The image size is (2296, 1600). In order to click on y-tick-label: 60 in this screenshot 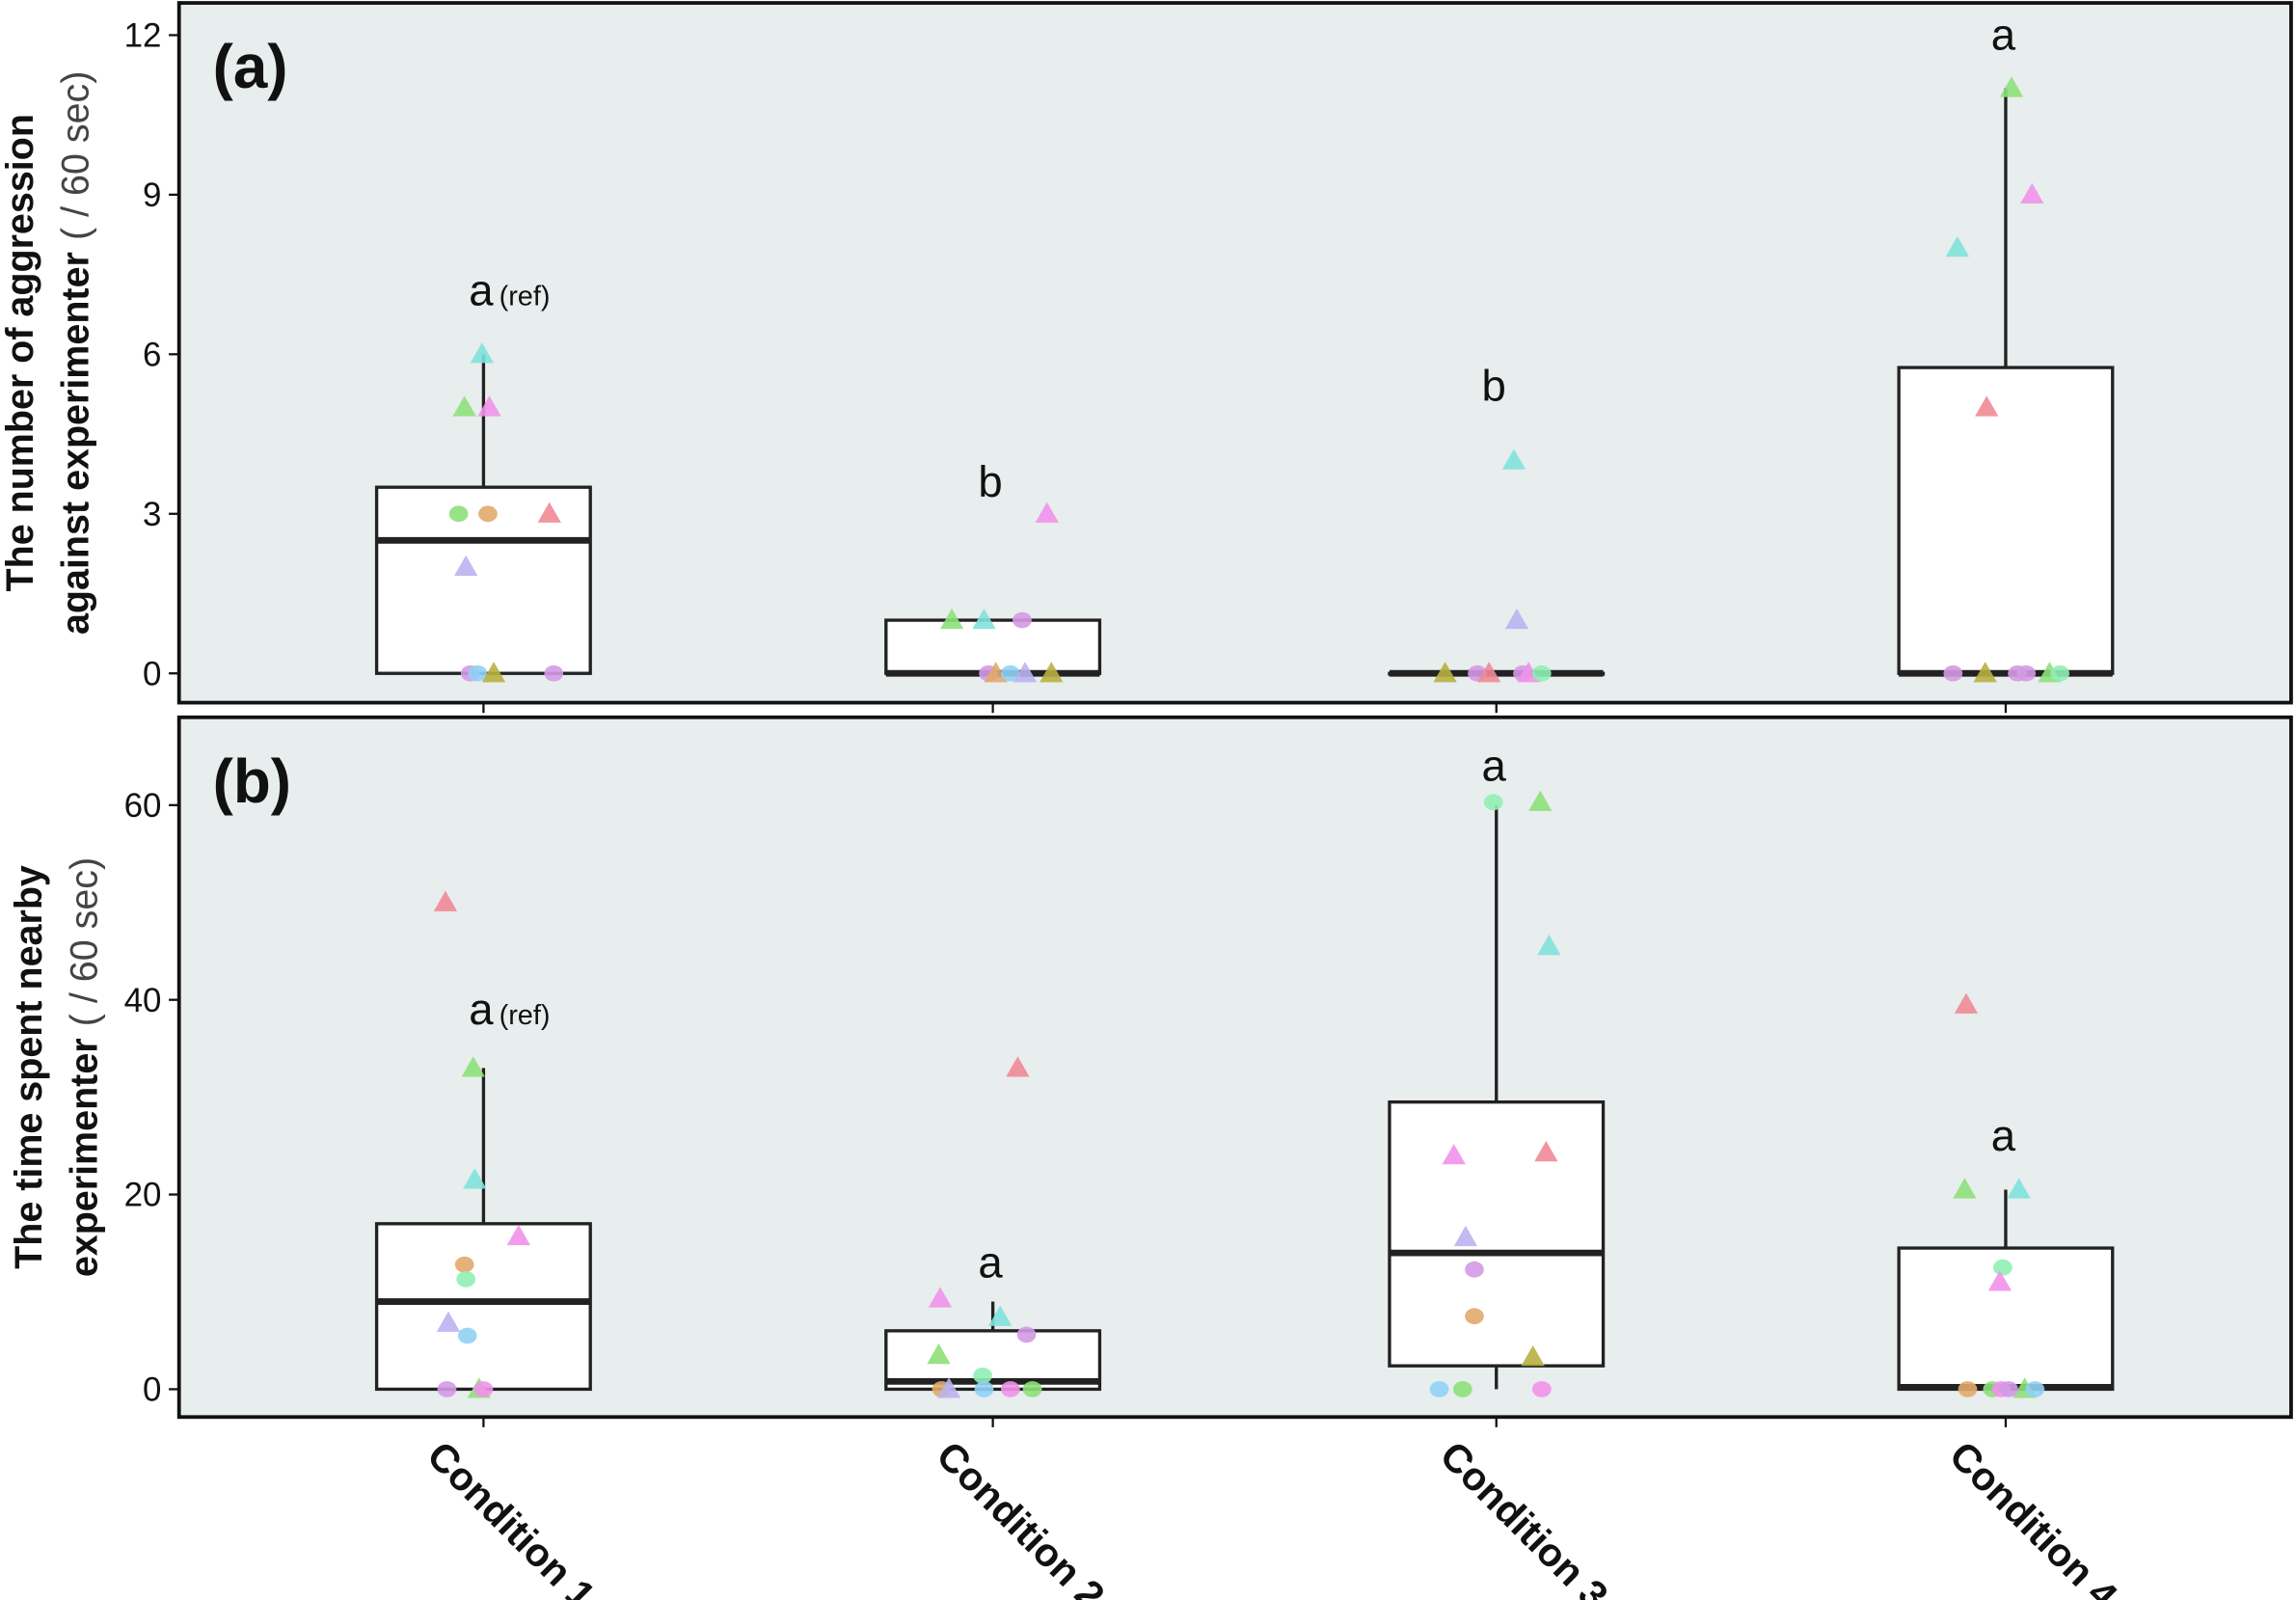, I will do `click(143, 806)`.